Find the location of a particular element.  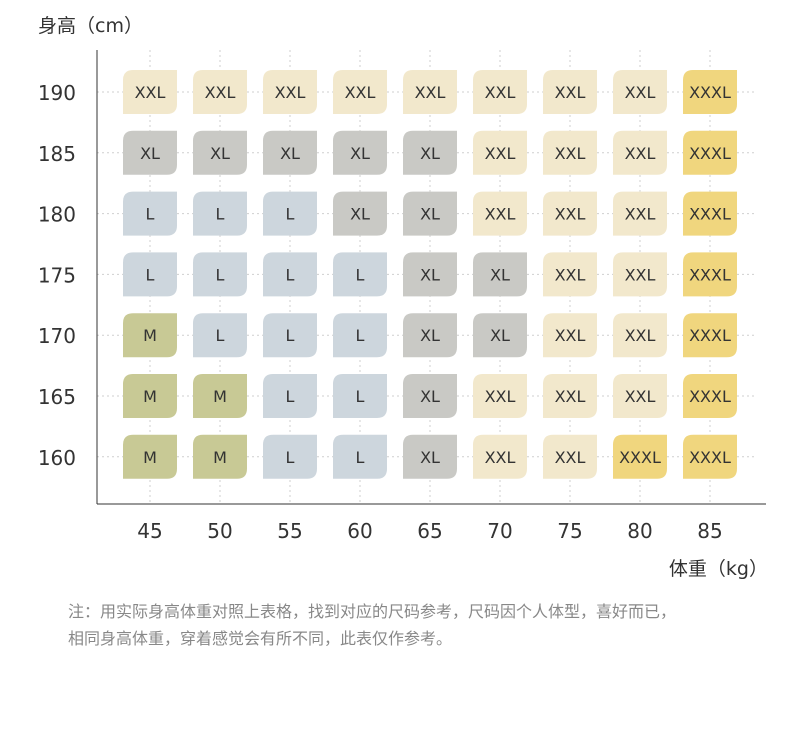

note-line-2: 相同身高体重，穿着感觉会有所不同，此表仅作参考。 is located at coordinates (260, 638).